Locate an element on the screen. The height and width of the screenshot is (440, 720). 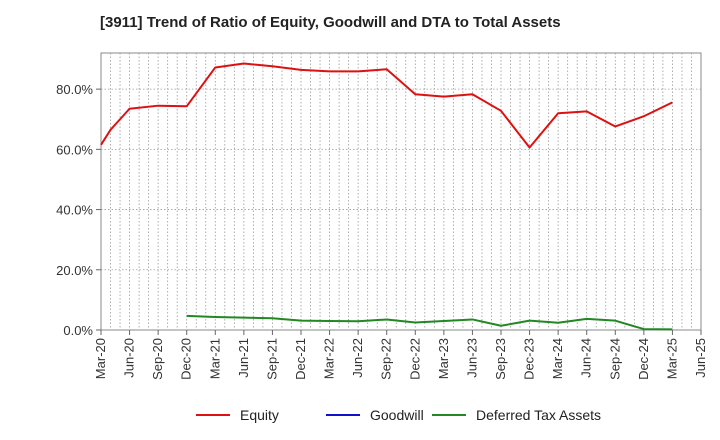
x-tick-label: Sep-24 is located at coordinates (614, 359).